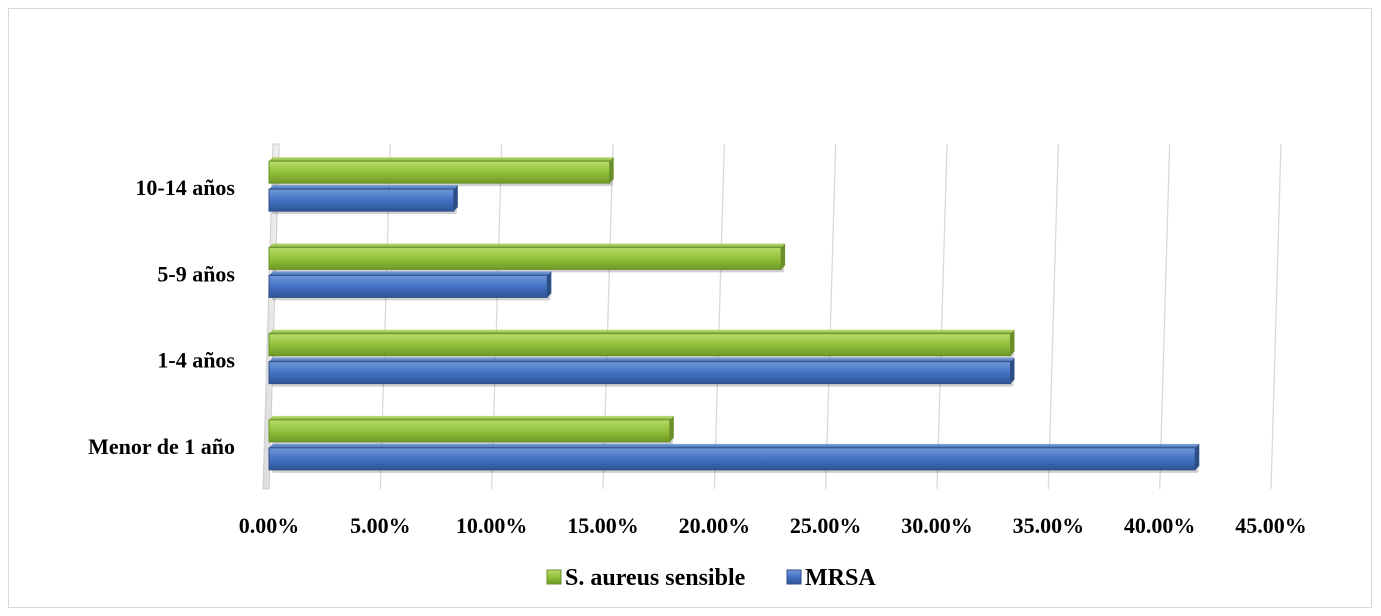  Describe the element at coordinates (196, 360) in the screenshot. I see `category-label: 1-4 años` at that location.